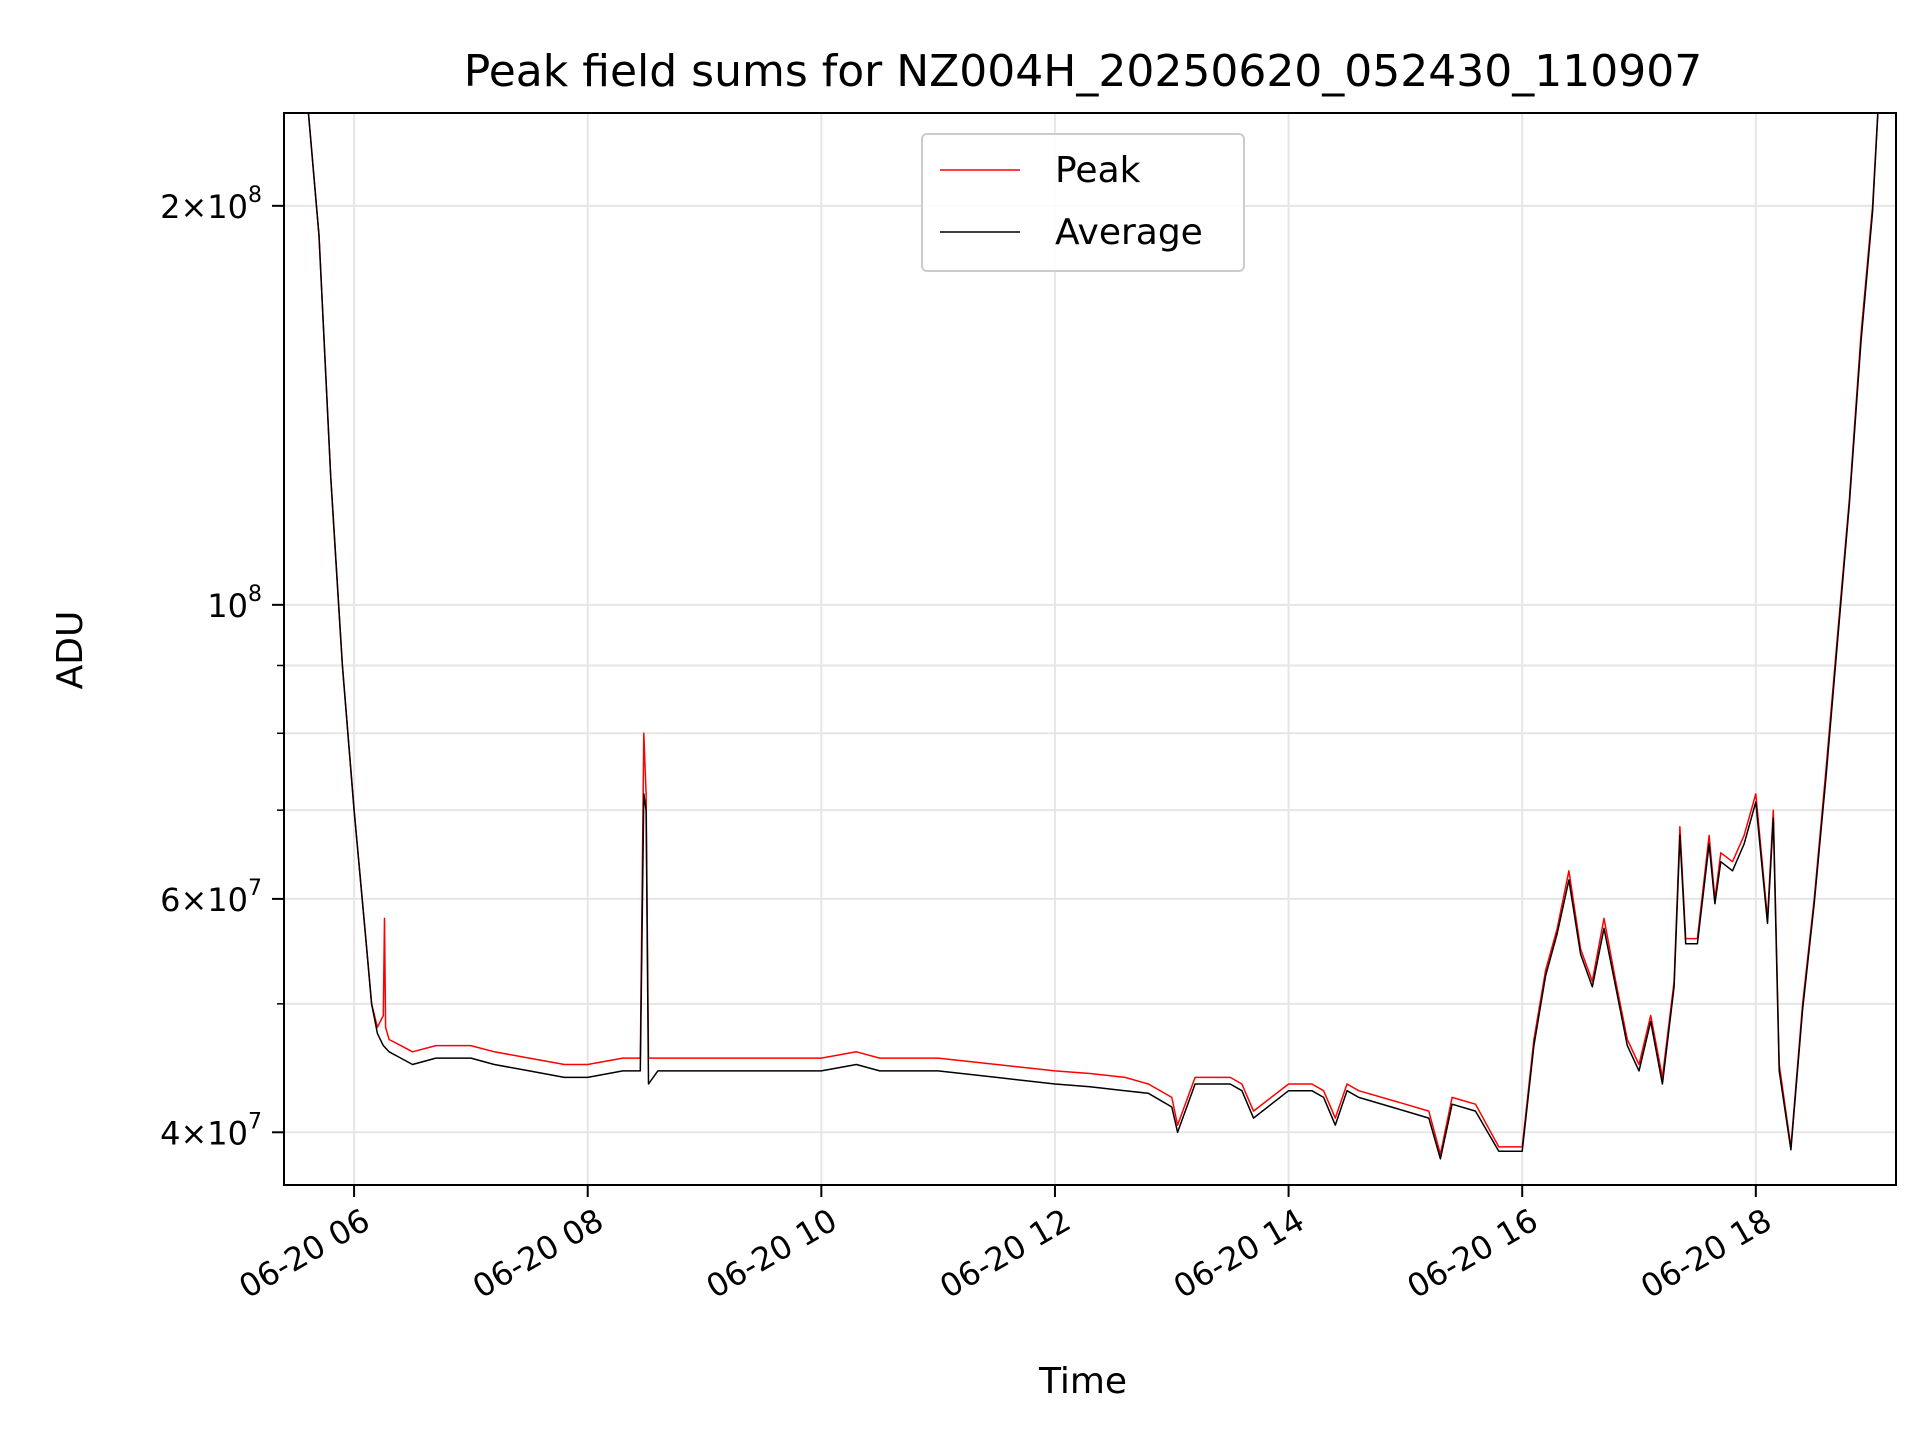 The image size is (1920, 1440). I want to click on y-tick-label: 4×107, so click(211, 1130).